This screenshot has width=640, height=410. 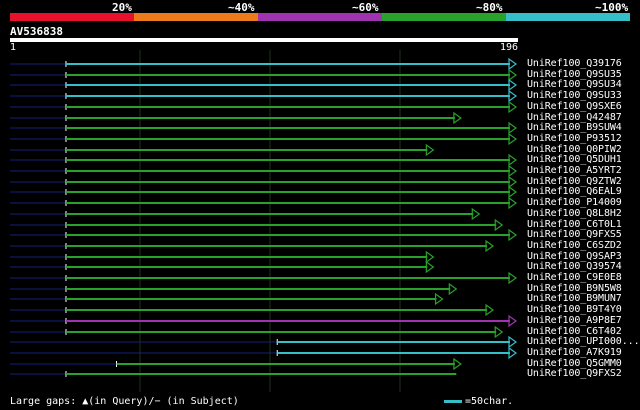 What do you see at coordinates (508, 47) in the screenshot?
I see `query-end-position: 196` at bounding box center [508, 47].